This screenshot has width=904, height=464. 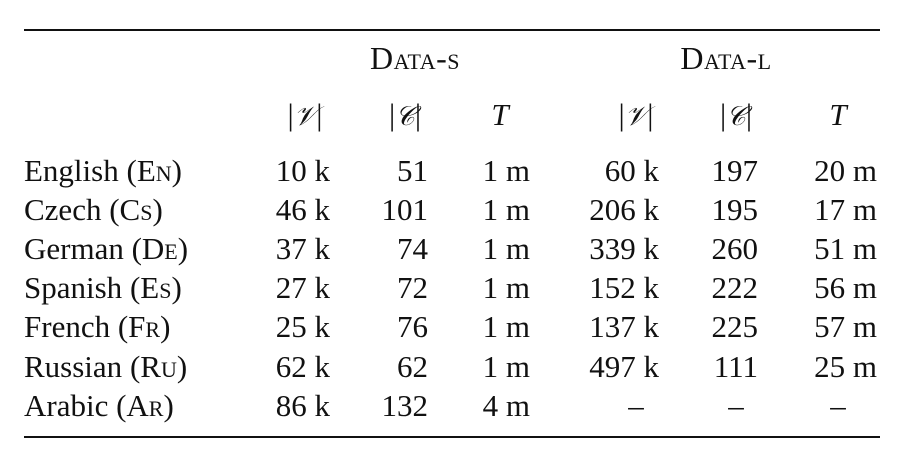 I want to click on table-cell: 27 k, so click(x=302, y=287).